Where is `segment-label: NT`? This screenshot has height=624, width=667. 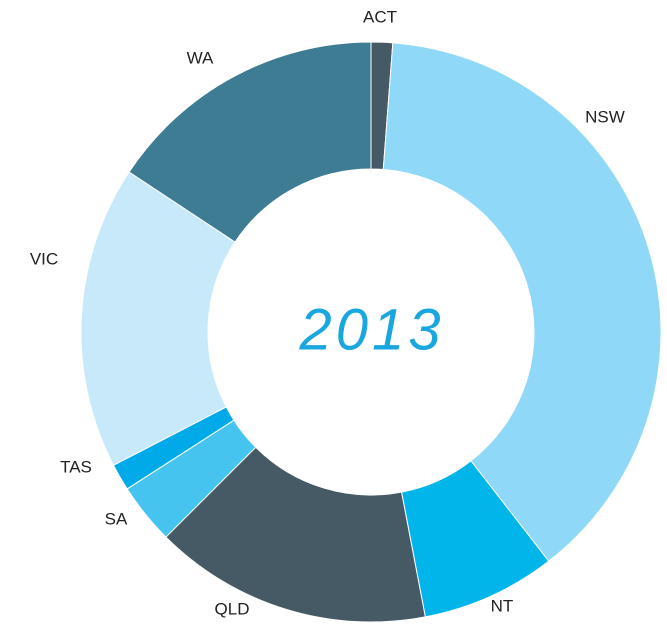 segment-label: NT is located at coordinates (502, 605).